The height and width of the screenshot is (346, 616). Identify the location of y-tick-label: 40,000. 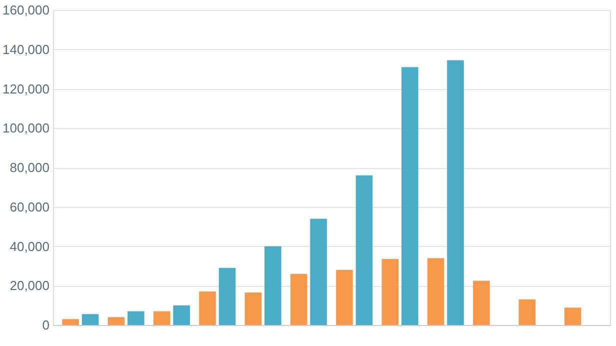
(30, 246).